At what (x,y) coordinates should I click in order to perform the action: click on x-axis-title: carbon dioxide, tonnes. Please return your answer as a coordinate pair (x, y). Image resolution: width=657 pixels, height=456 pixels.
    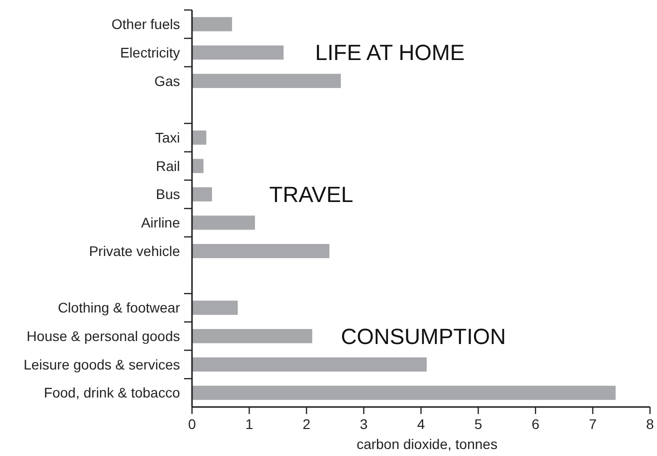
    Looking at the image, I should click on (427, 444).